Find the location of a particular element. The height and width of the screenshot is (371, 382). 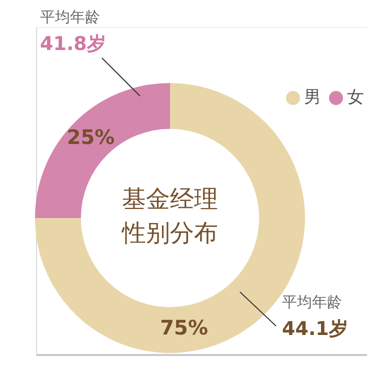

text: 基金经理性别分布 is located at coordinates (169, 216).